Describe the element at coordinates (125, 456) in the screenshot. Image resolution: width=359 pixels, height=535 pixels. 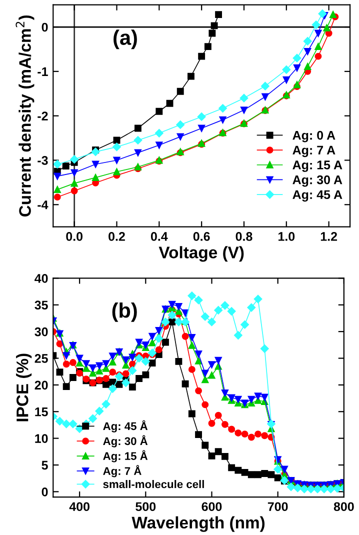
I see `legend-label: Ag: 15 Å` at that location.